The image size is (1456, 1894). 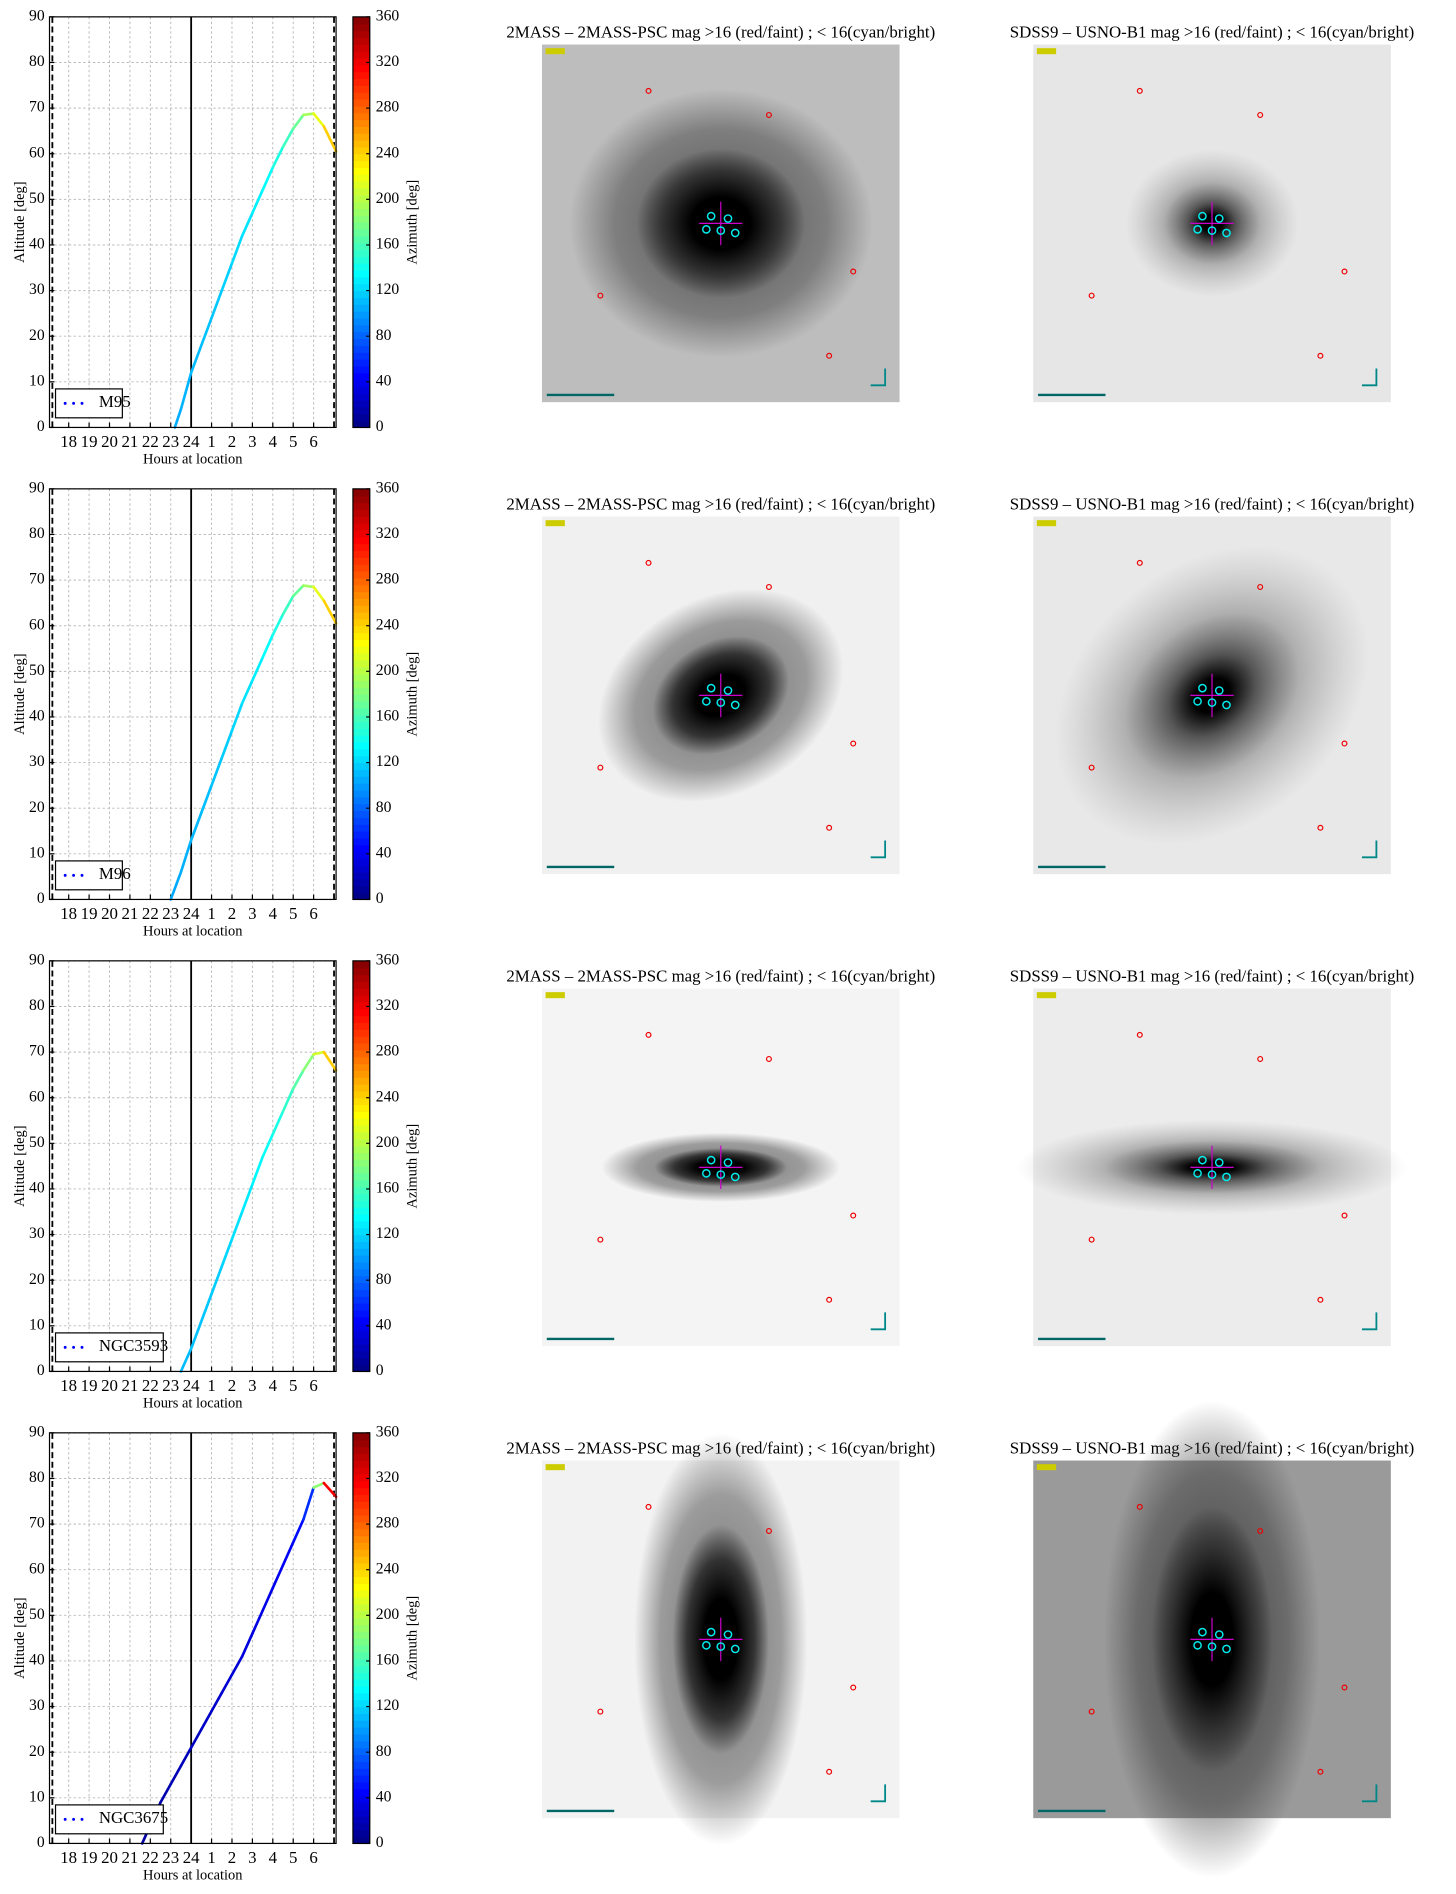 What do you see at coordinates (130, 1857) in the screenshot?
I see `x-tick-label: 21` at bounding box center [130, 1857].